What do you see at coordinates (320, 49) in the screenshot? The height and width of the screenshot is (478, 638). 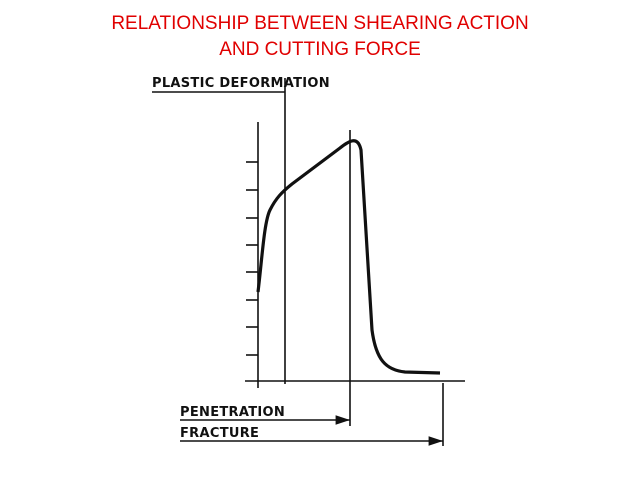 I see `title-line: AND CUTTING FORCE` at bounding box center [320, 49].